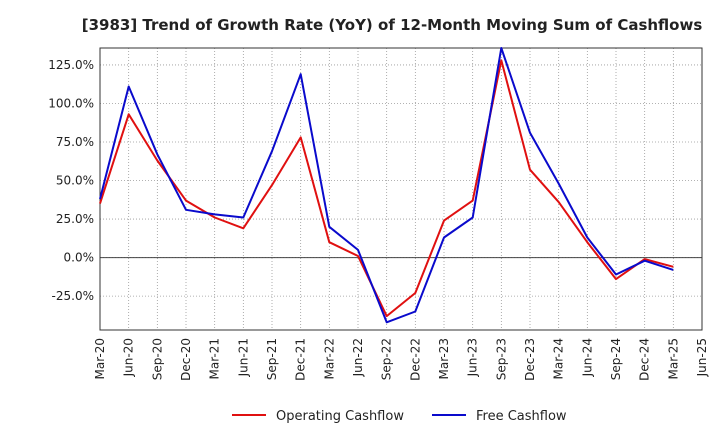 The height and width of the screenshot is (440, 720). Describe the element at coordinates (501, 359) in the screenshot. I see `x-tick-label: Sep-23` at that location.